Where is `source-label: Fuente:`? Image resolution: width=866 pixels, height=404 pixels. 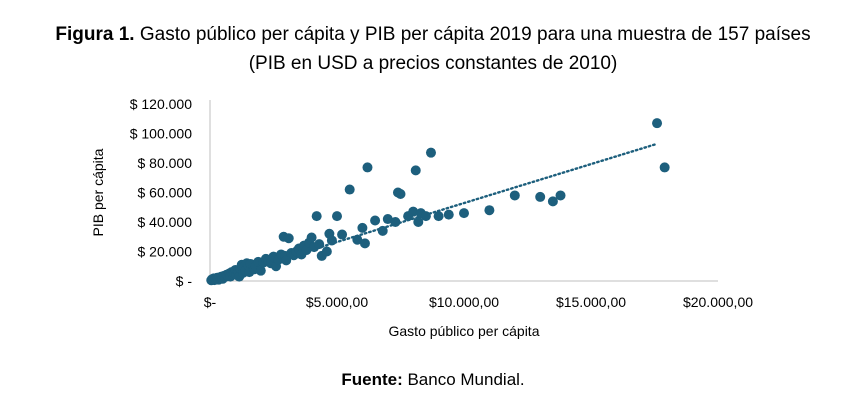
source-label: Fuente: is located at coordinates (372, 379).